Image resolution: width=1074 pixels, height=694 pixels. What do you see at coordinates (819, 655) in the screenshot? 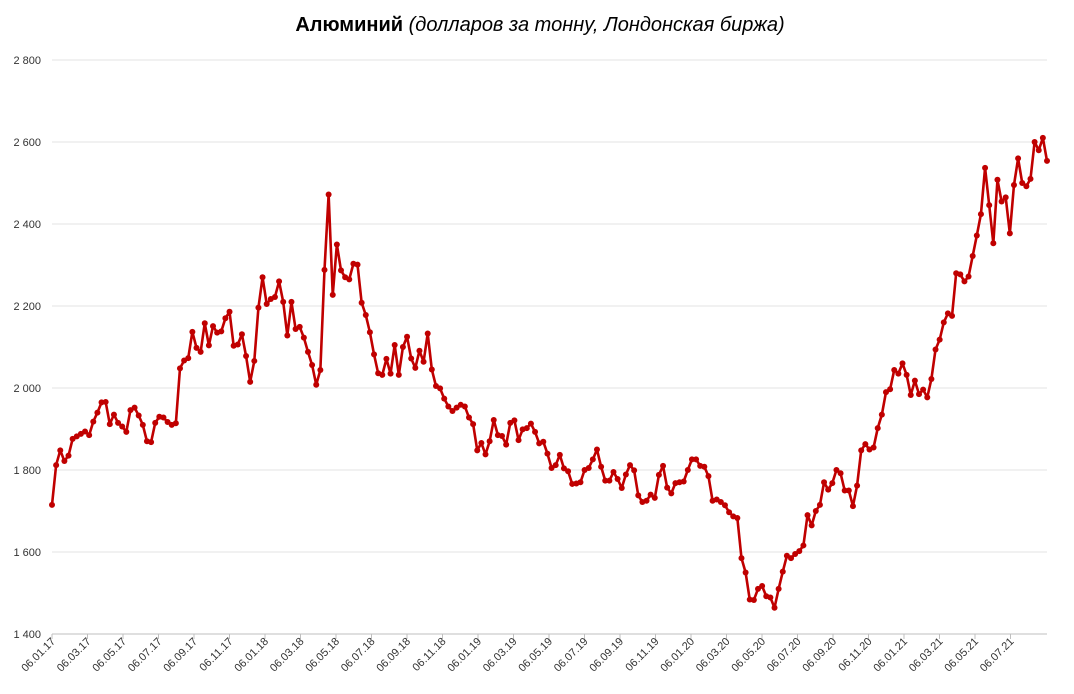
I see `x-tick-label: 06.09.20` at bounding box center [819, 655].